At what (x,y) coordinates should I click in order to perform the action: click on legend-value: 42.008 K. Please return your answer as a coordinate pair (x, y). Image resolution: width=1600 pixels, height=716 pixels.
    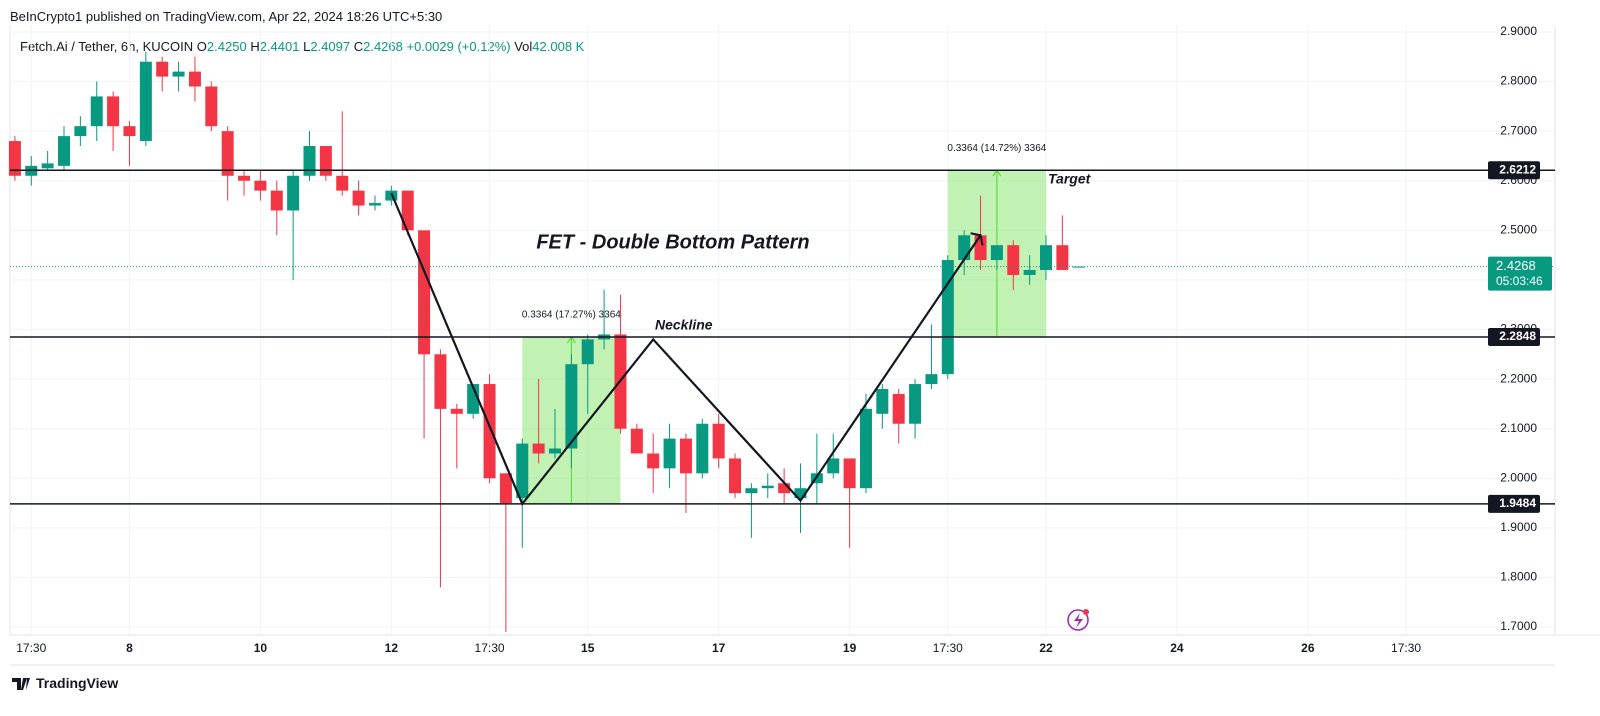
    Looking at the image, I should click on (558, 46).